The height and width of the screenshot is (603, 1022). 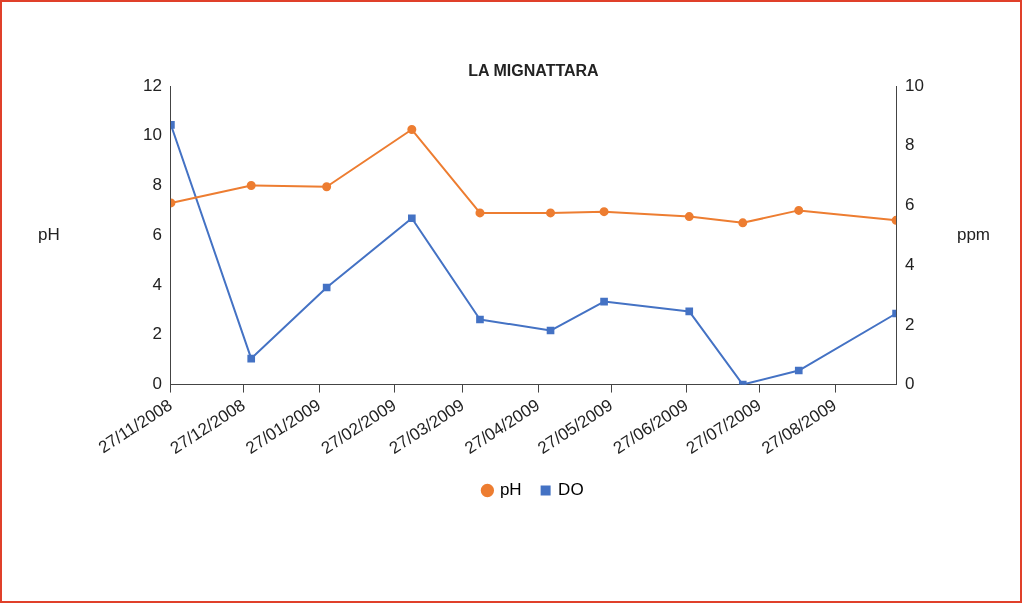 I want to click on y-tick-label: 12, so click(x=152, y=85).